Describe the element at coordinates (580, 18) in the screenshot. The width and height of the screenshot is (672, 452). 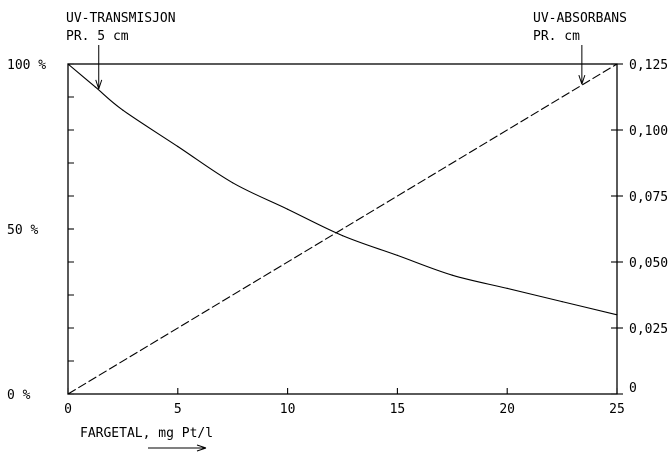
I see `series-2-label-line1: UV-ABSORBANS` at that location.